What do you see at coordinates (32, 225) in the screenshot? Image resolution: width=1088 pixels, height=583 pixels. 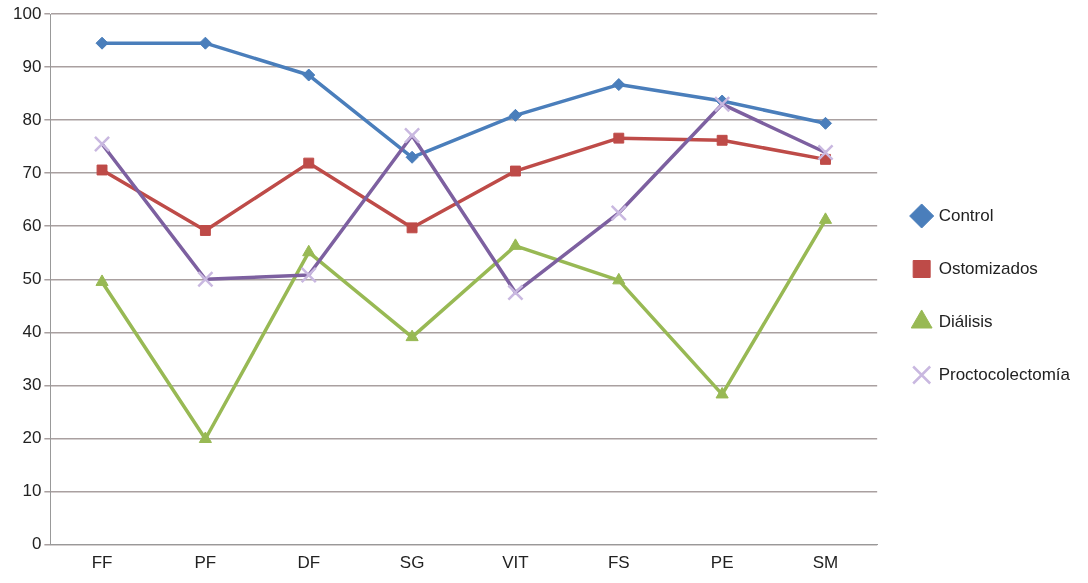 I see `y-tick-label: 60` at bounding box center [32, 225].